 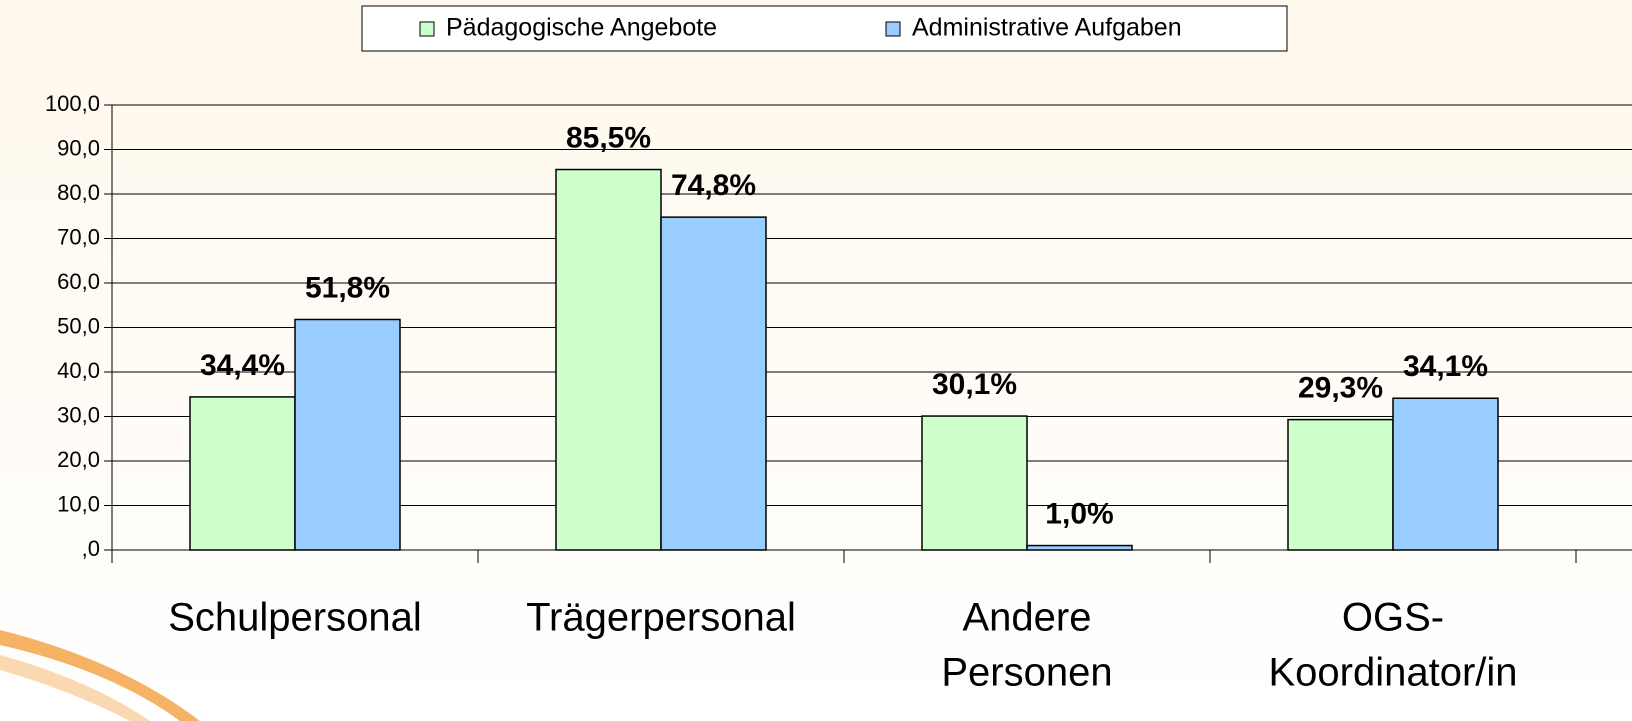 What do you see at coordinates (78, 459) in the screenshot?
I see `y-tick-label: 20,0` at bounding box center [78, 459].